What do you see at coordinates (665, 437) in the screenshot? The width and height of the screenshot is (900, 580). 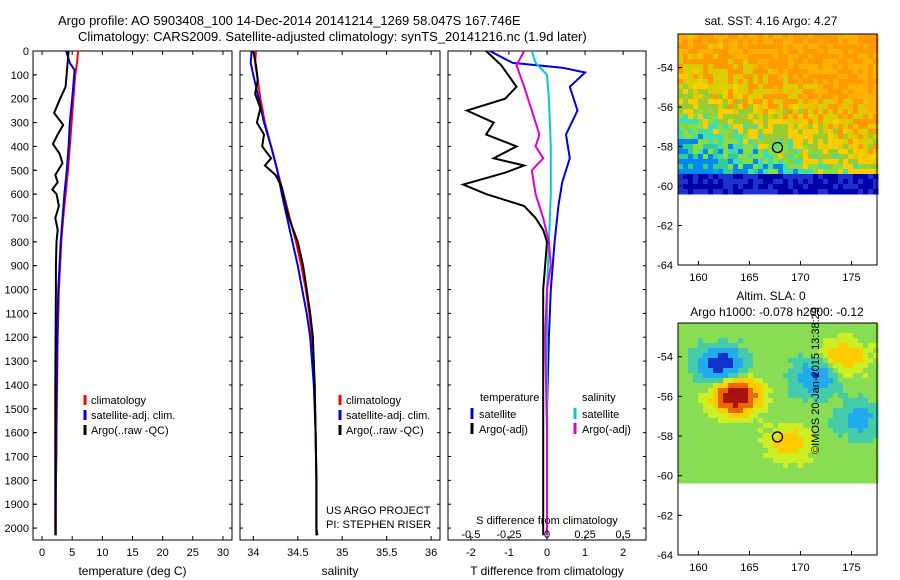 I see `map-y-tick-label: -58` at bounding box center [665, 437].